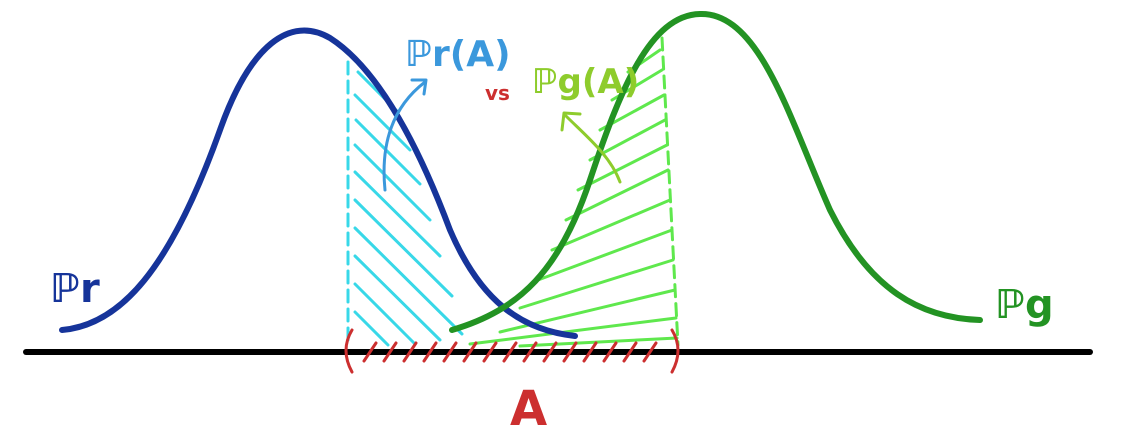 The height and width of the screenshot is (441, 1147). Describe the element at coordinates (458, 54) in the screenshot. I see `pr-of-a-label: ℙr(A)` at that location.